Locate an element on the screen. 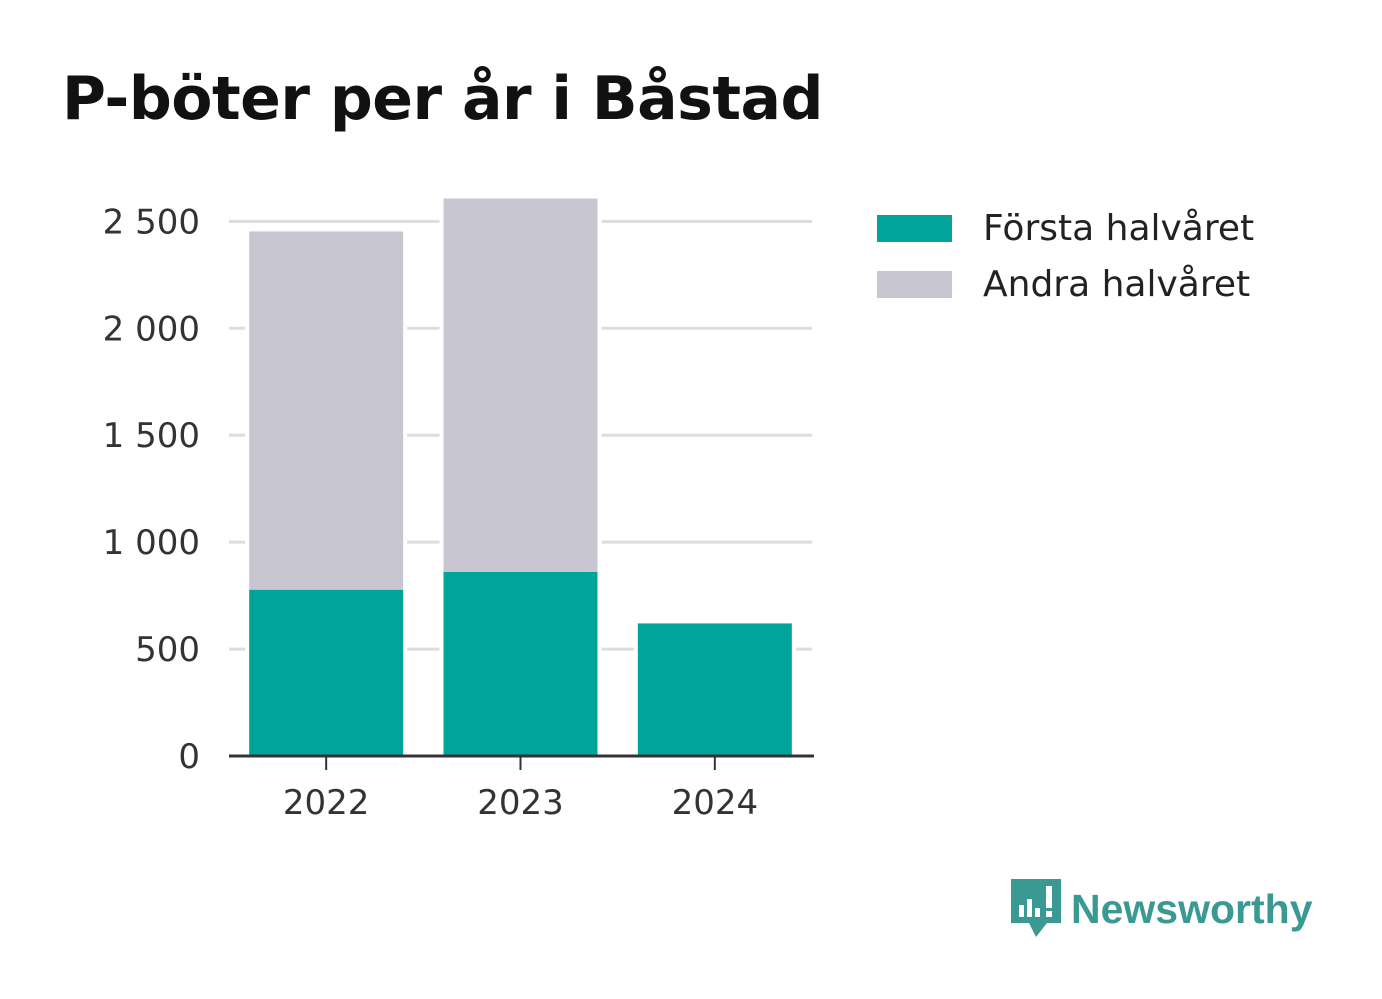 Image resolution: width=1382 pixels, height=999 pixels. y-tick-label: 1 500 is located at coordinates (151, 436).